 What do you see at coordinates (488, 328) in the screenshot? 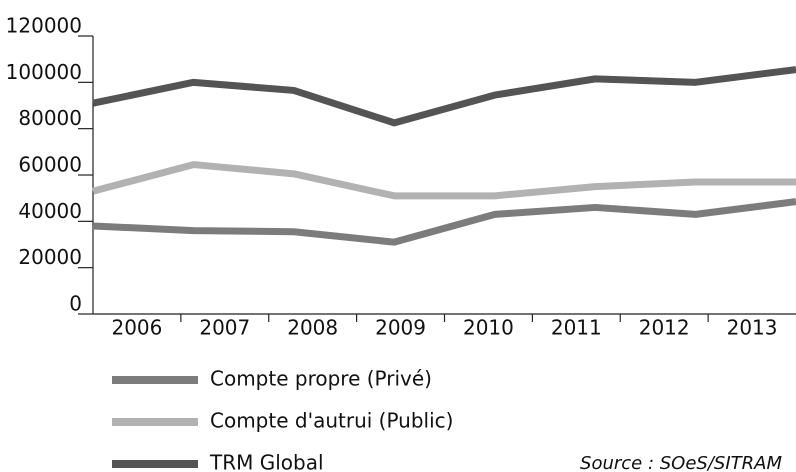
I see `x-tick-label: 2010` at bounding box center [488, 328].